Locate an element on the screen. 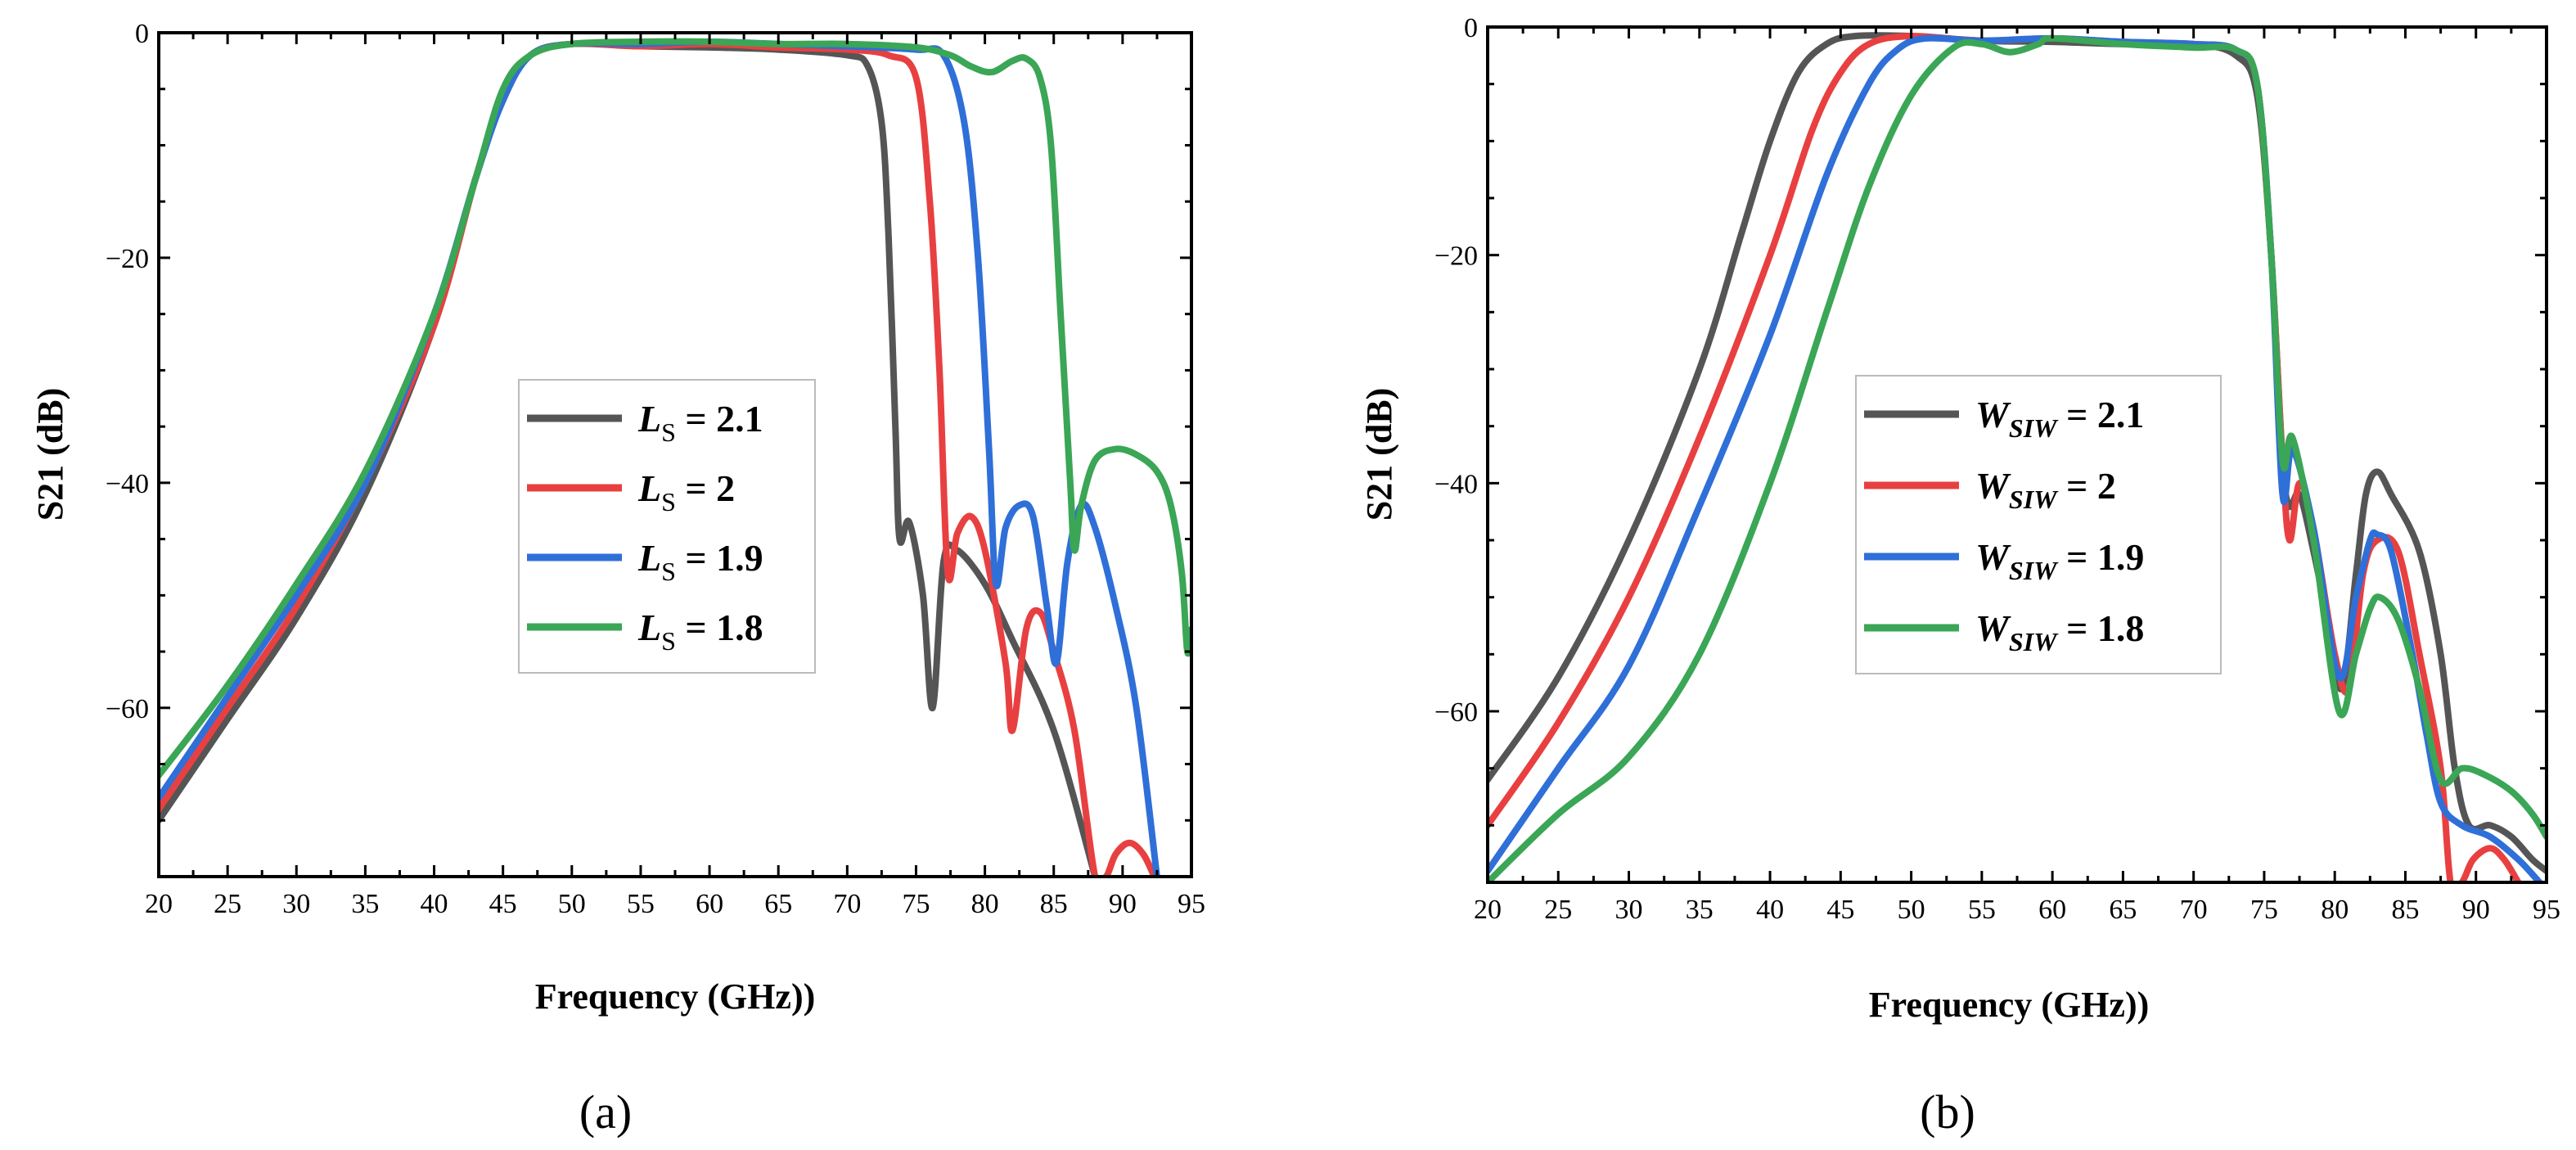 The width and height of the screenshot is (2576, 1150). x-tick-label-a-80: 80 is located at coordinates (985, 904).